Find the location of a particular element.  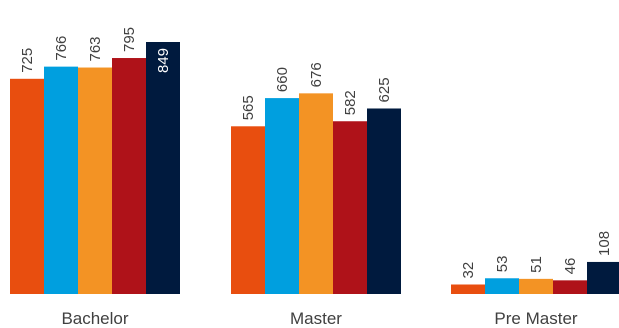

value-label: 766 is located at coordinates (61, 48).